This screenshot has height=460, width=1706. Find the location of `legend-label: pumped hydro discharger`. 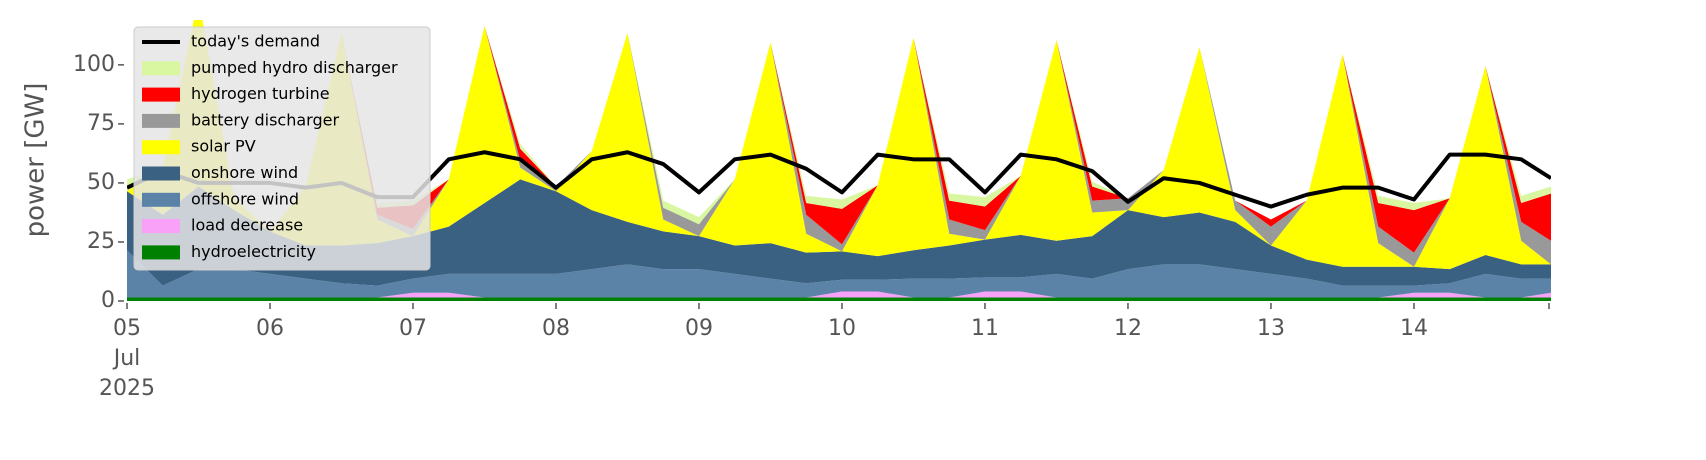

legend-label: pumped hydro discharger is located at coordinates (294, 67).